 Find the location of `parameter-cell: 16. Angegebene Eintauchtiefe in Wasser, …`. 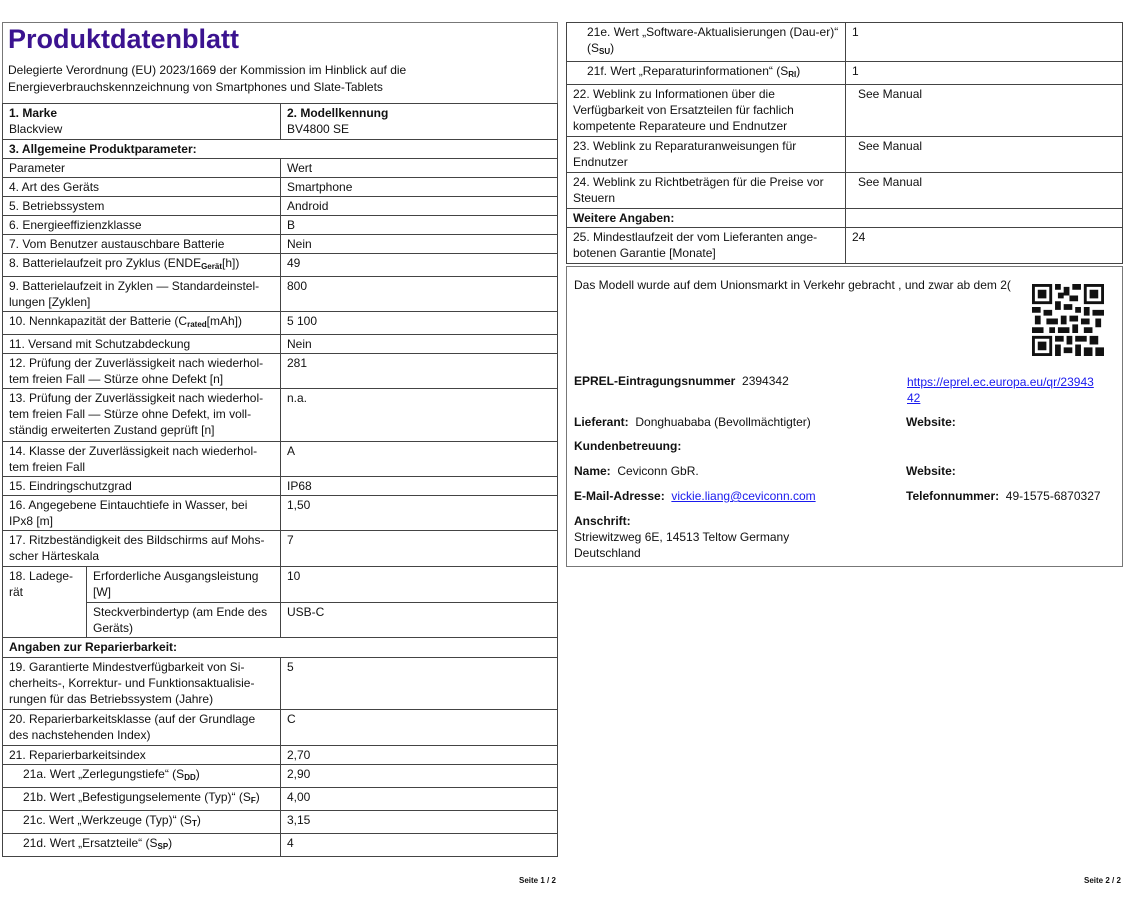

parameter-cell: 16. Angegebene Eintauchtiefe in Wasser, … is located at coordinates (141, 513).